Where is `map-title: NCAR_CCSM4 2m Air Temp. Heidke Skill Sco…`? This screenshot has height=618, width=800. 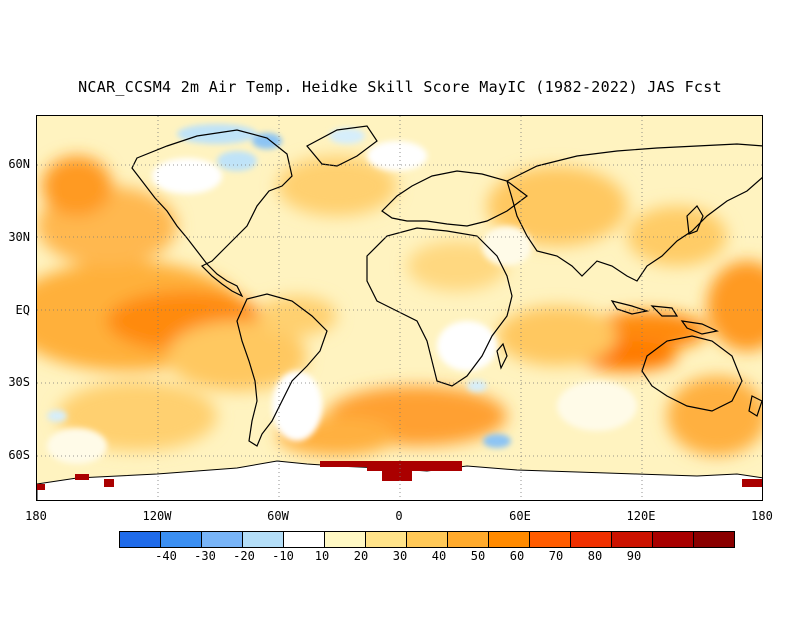
map-title: NCAR_CCSM4 2m Air Temp. Heidke Skill Sco… is located at coordinates (400, 87).